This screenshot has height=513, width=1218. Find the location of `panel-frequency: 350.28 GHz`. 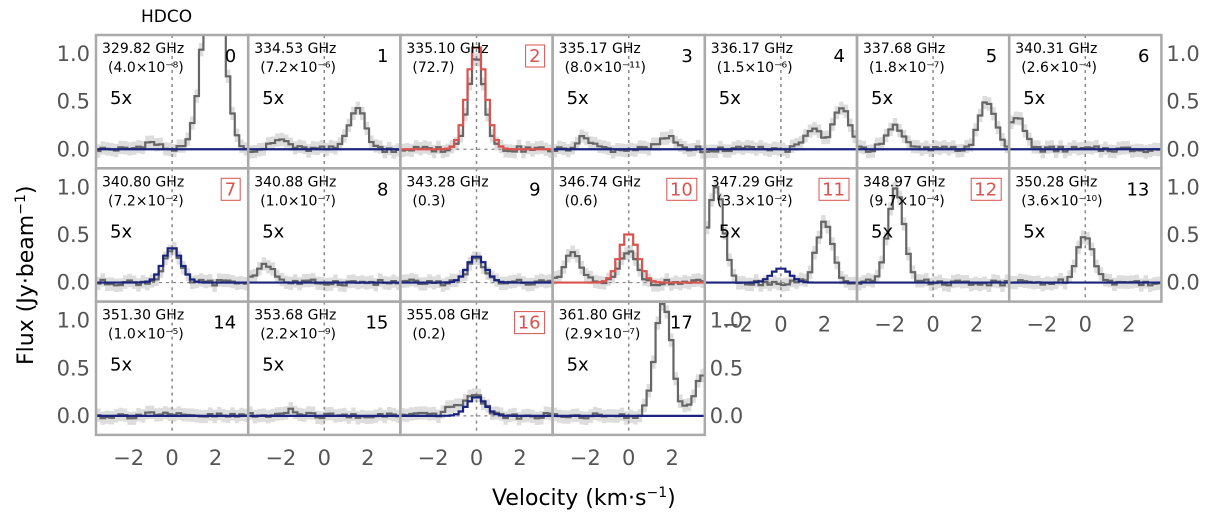

panel-frequency: 350.28 GHz is located at coordinates (1056, 182).